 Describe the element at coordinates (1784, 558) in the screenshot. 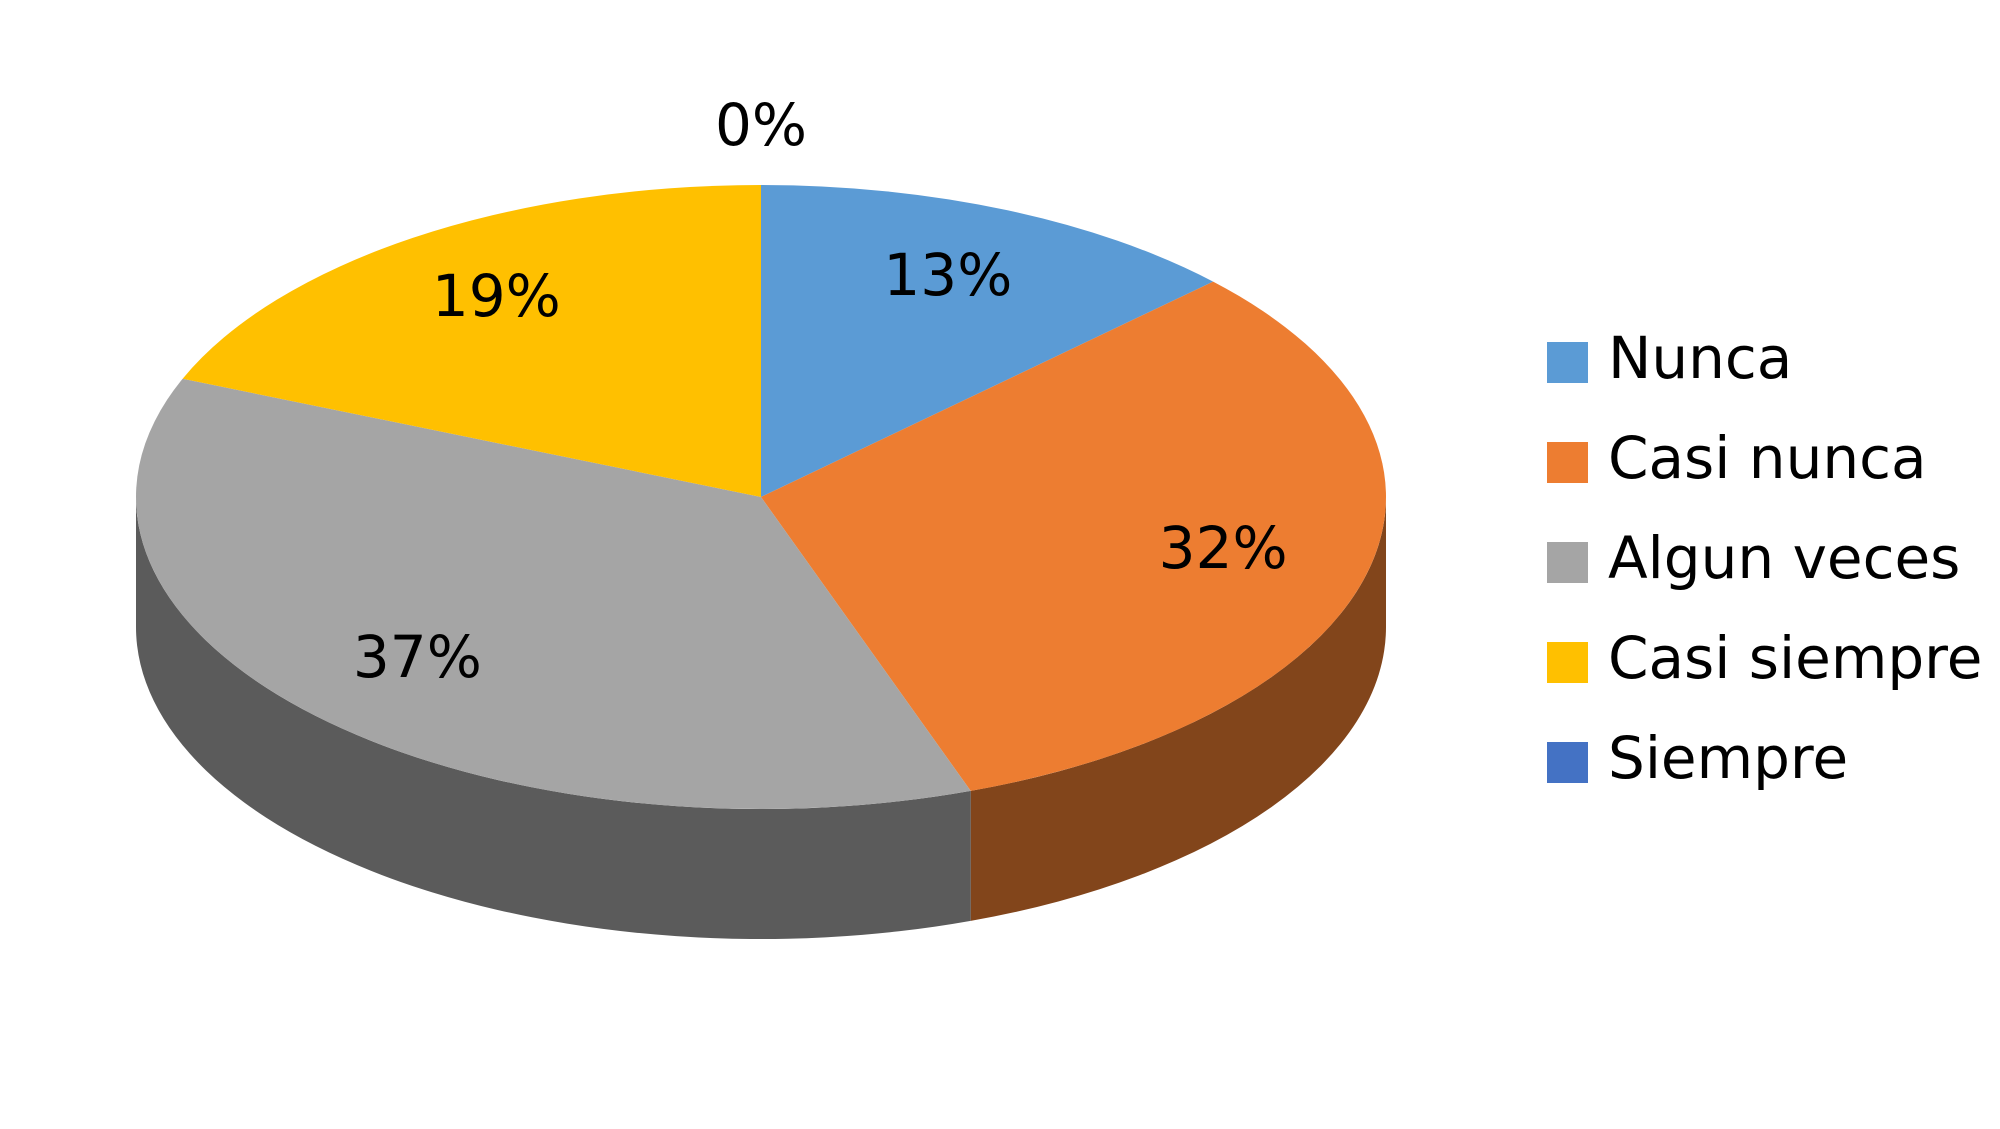

I see `legend-label: Algun veces` at that location.